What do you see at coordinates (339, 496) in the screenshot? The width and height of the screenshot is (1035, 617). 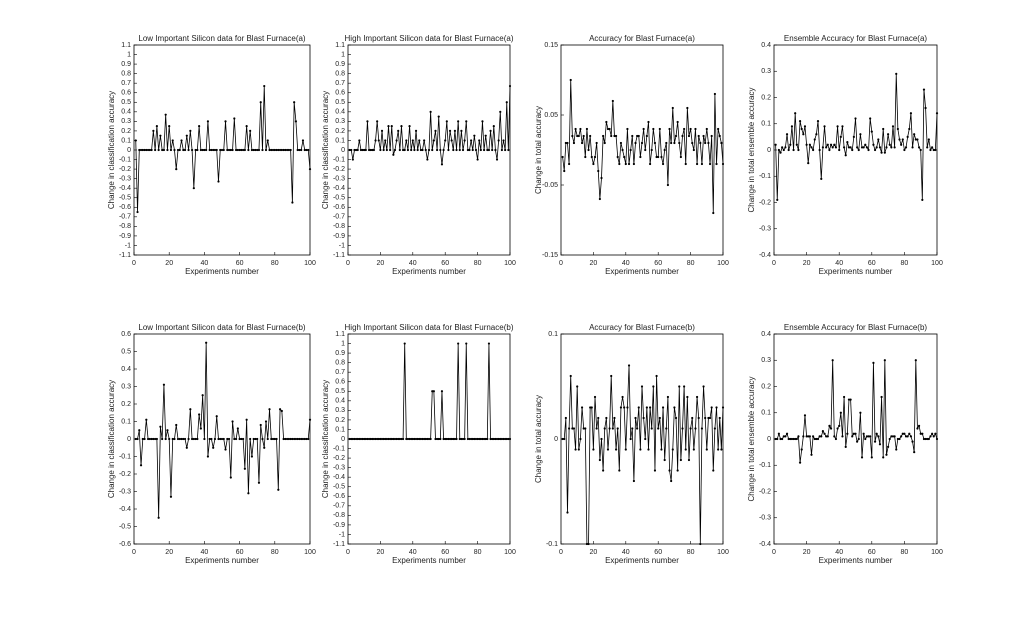 I see `y-tick-label: -0.6` at bounding box center [339, 496].